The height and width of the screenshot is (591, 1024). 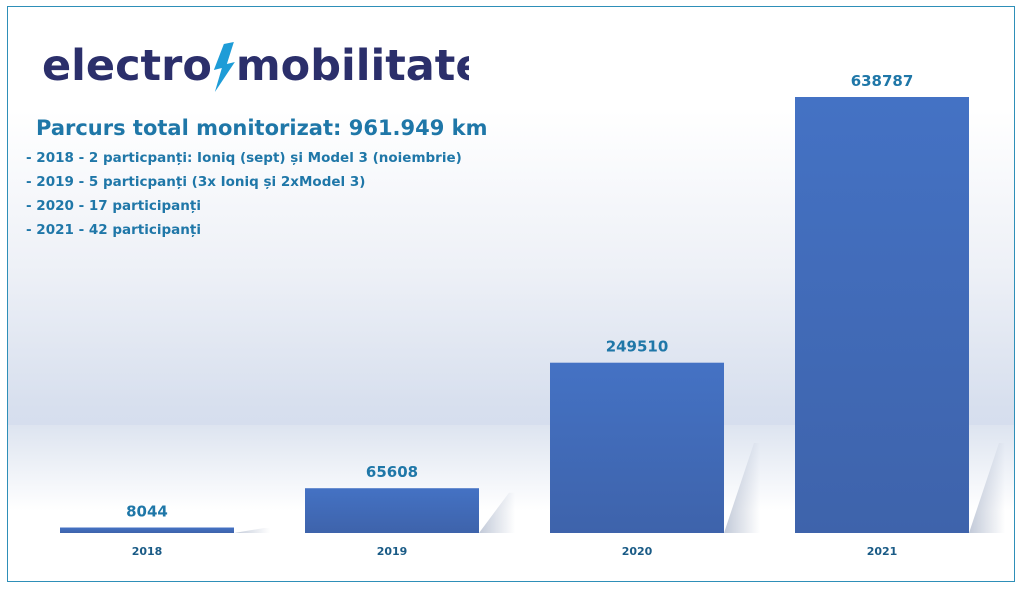 What do you see at coordinates (147, 551) in the screenshot?
I see `x-tick-2018: 2018` at bounding box center [147, 551].